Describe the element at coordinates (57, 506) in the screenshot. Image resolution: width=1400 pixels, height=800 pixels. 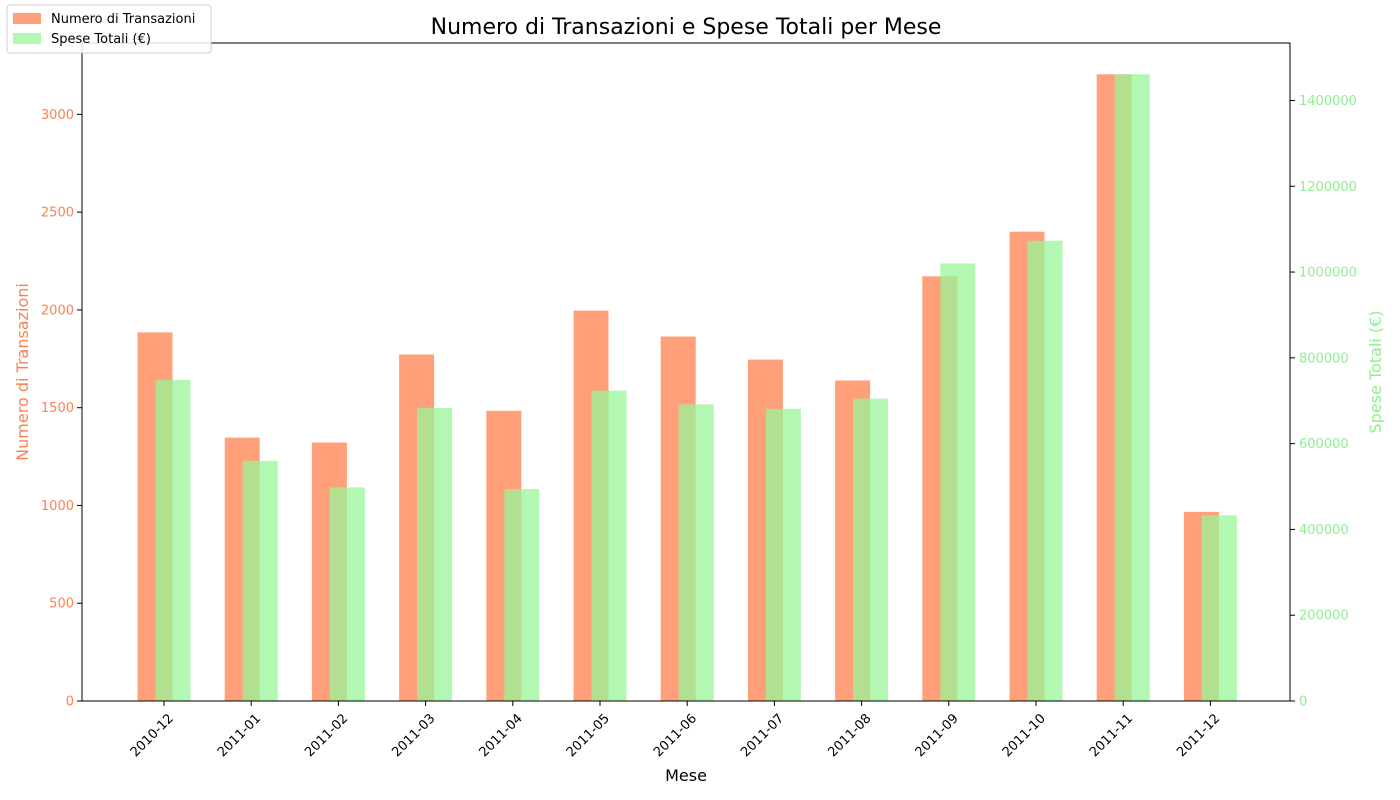
I see `y-left-tick-label: 1000` at that location.